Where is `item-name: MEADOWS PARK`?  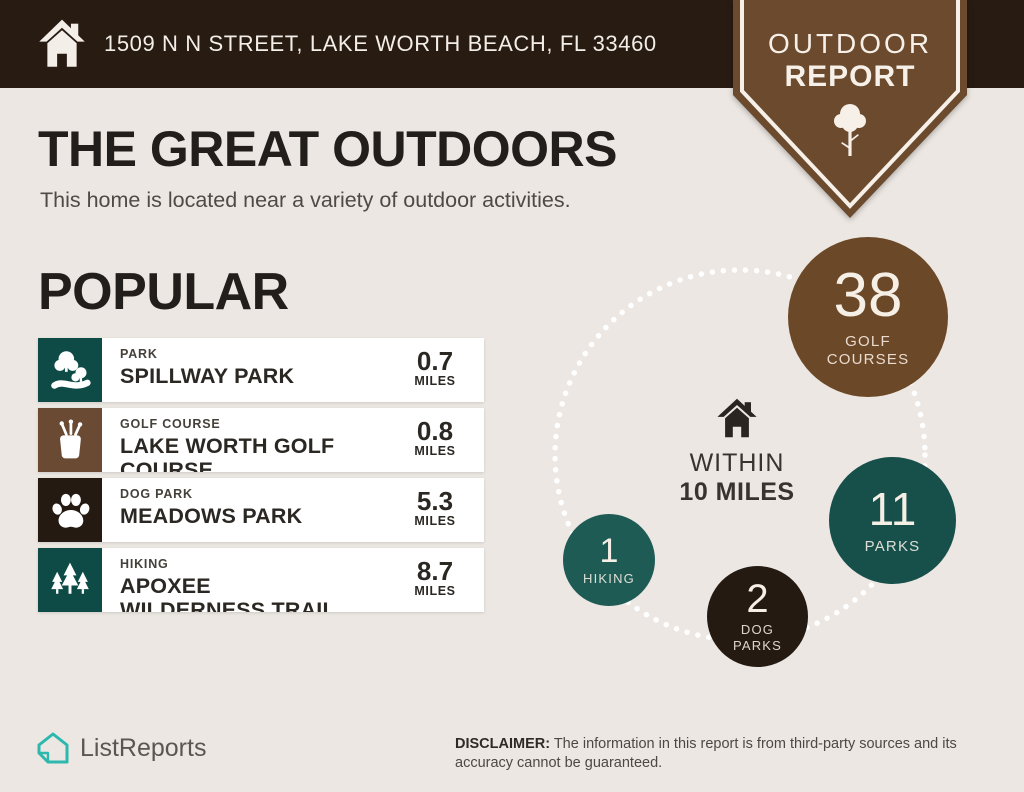 item-name: MEADOWS PARK is located at coordinates (211, 516).